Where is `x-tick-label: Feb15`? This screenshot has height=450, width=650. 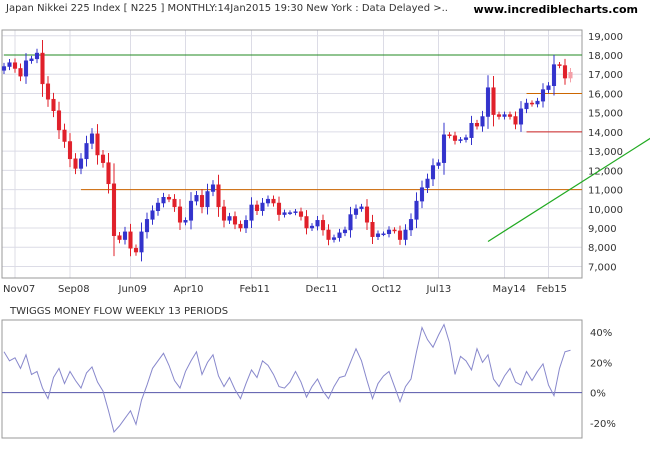 x-tick-label: Feb15 is located at coordinates (552, 289).